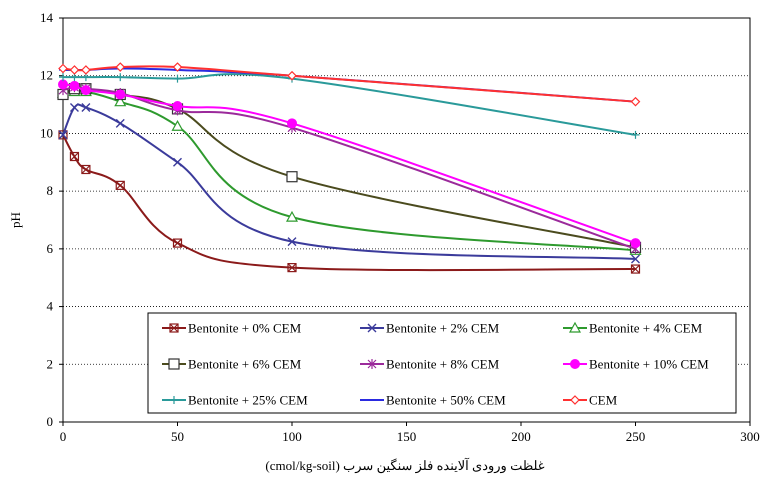 The image size is (766, 483). I want to click on legend-label: Bentonite + 4% CEM, so click(646, 328).